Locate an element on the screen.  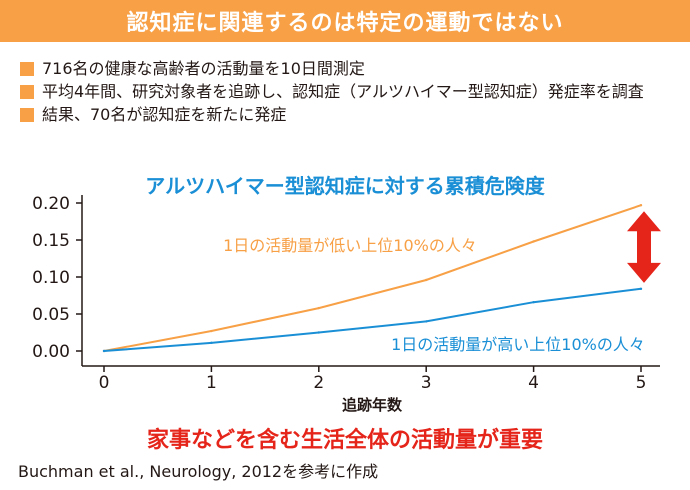
y-tick-label: 0.05 is located at coordinates (51, 315).